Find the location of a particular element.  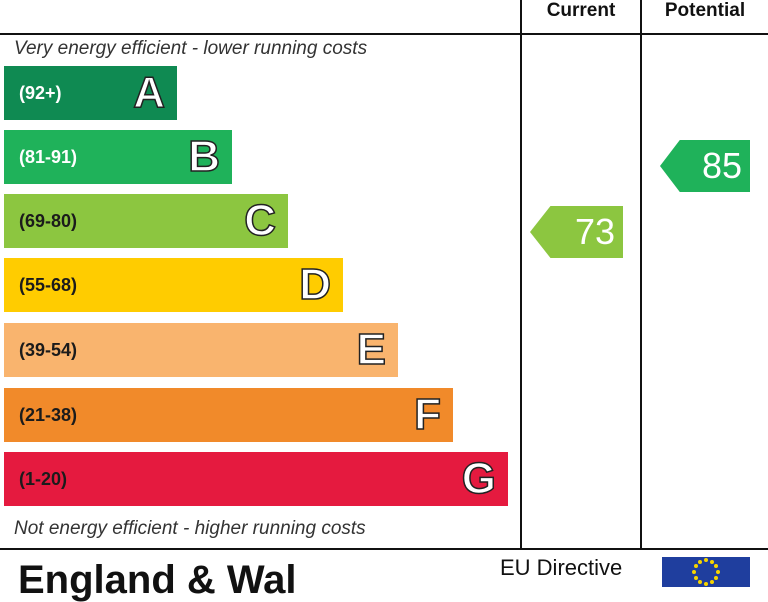

footer-divider is located at coordinates (384, 549).